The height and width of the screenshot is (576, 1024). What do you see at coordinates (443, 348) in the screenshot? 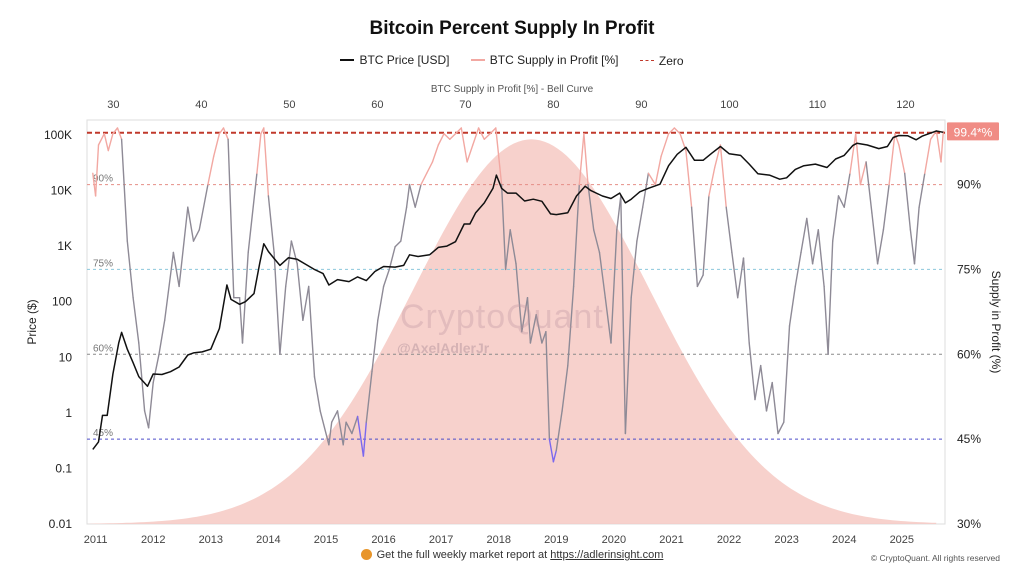
I see `watermark-handle: @AxelAdlerJr` at bounding box center [443, 348].